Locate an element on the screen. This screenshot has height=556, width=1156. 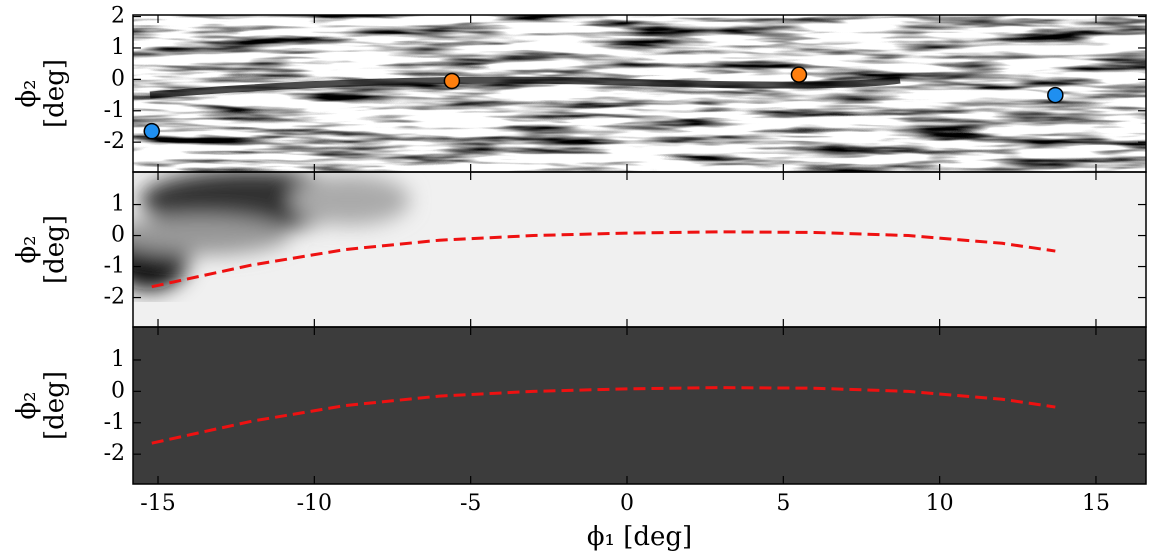
x-tick-label: 5 is located at coordinates (783, 503).